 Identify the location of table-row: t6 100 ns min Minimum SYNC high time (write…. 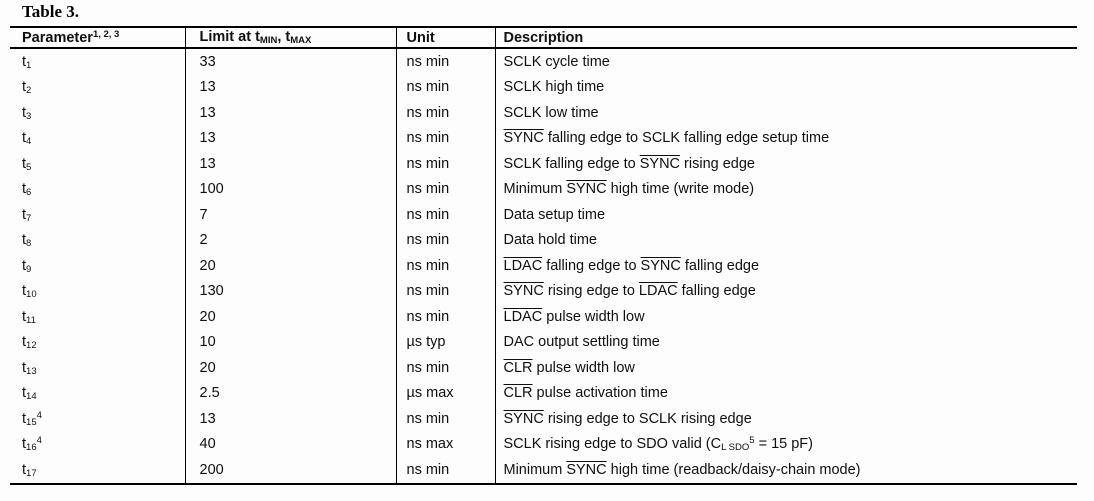
(543, 189).